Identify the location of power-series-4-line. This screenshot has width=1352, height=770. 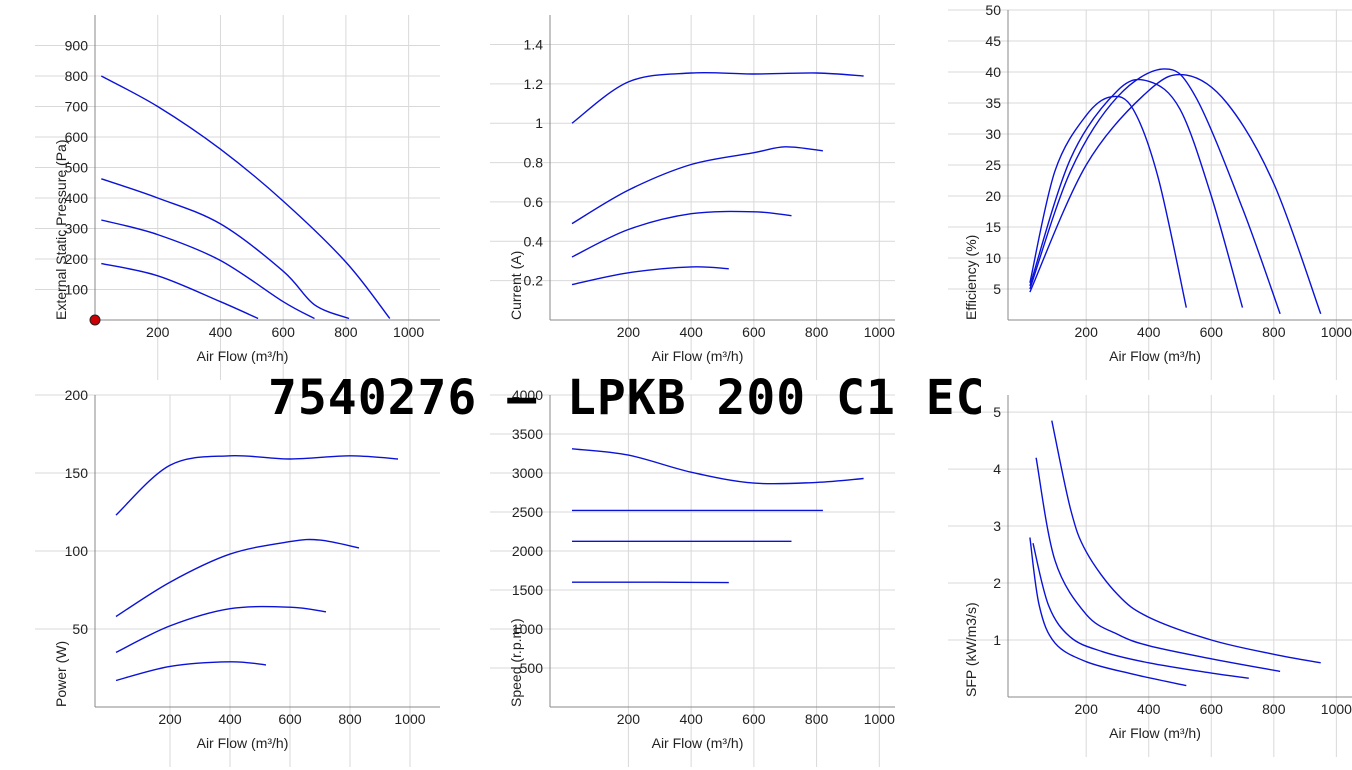
(191, 671).